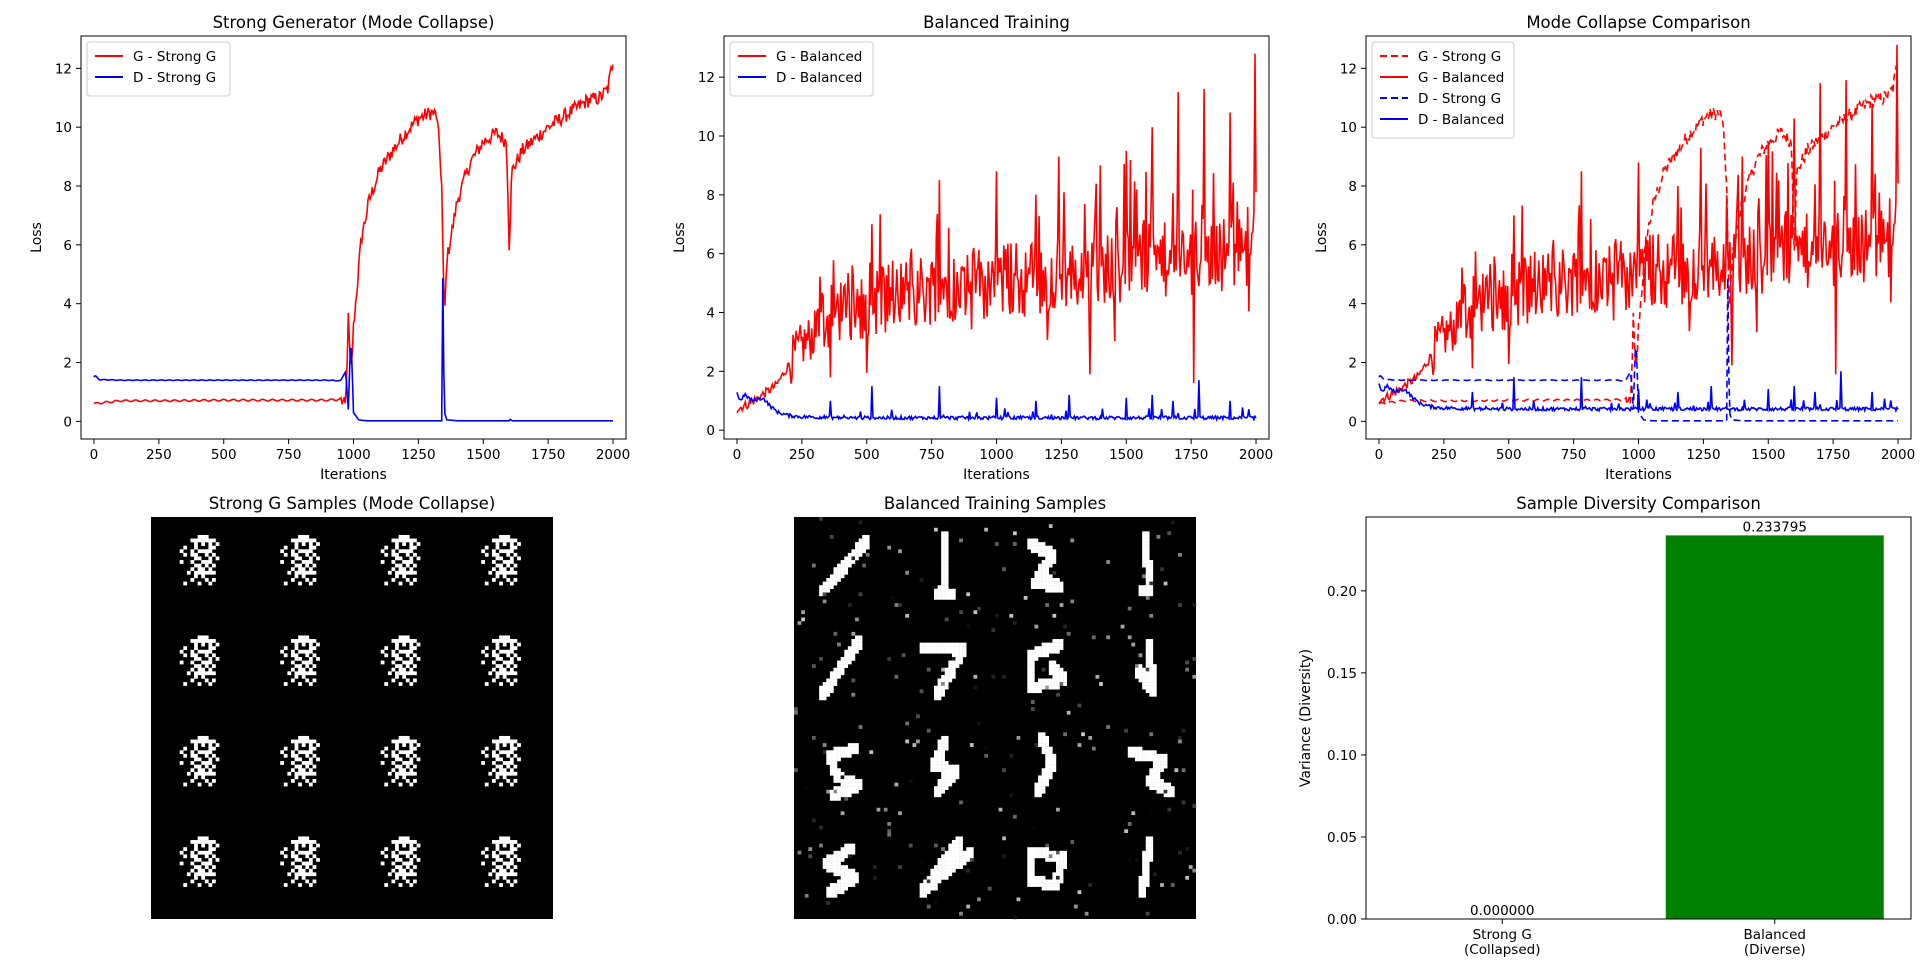  What do you see at coordinates (1342, 592) in the screenshot?
I see `y-tick-label: 0.20` at bounding box center [1342, 592].